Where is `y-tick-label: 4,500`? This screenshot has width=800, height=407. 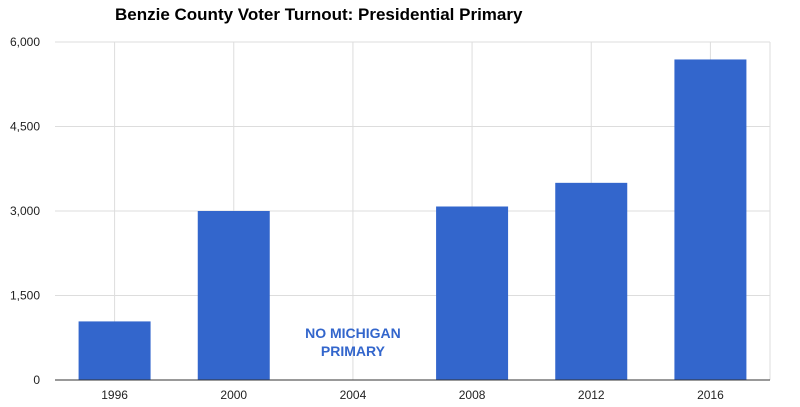 y-tick-label: 4,500 is located at coordinates (25, 127).